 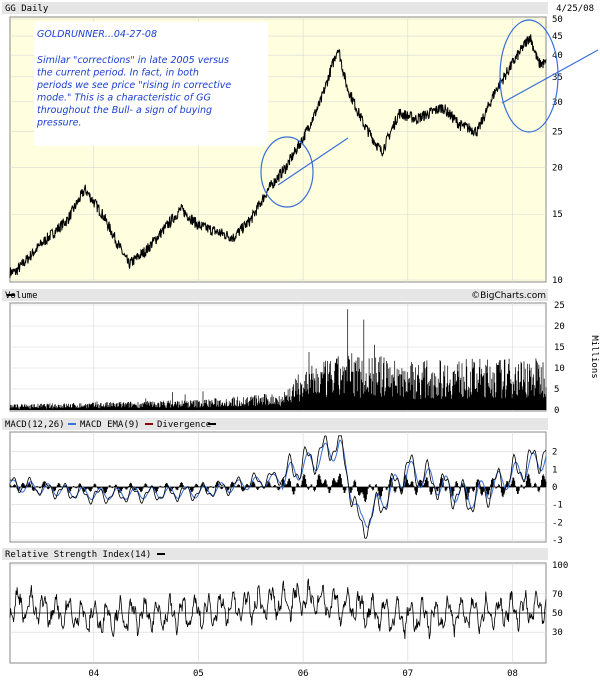 What do you see at coordinates (93, 674) in the screenshot?
I see `x-tick-label: 04` at bounding box center [93, 674].